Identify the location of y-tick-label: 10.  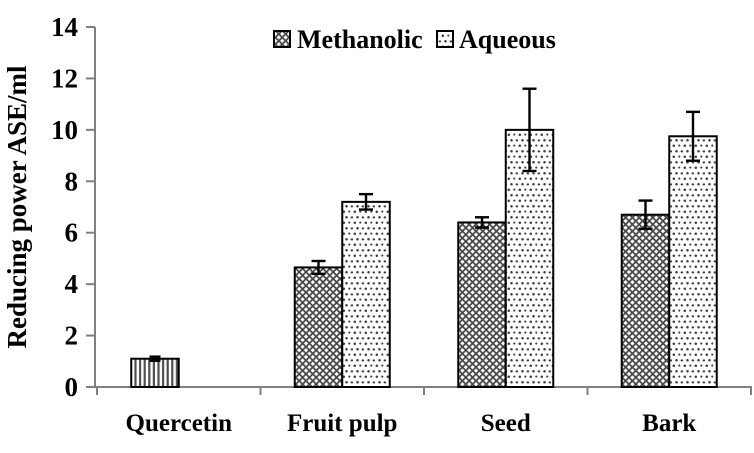
(64, 130).